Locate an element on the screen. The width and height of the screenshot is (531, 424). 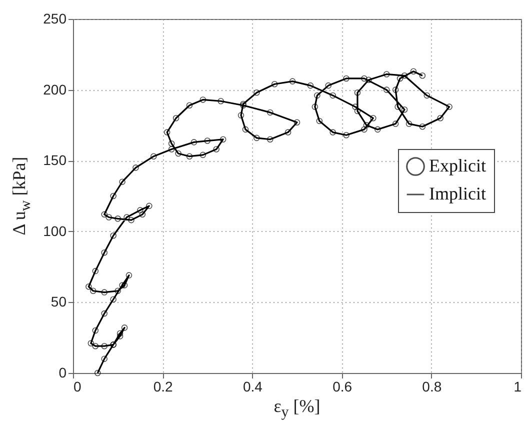
y-tick-label: 200 is located at coordinates (55, 89).